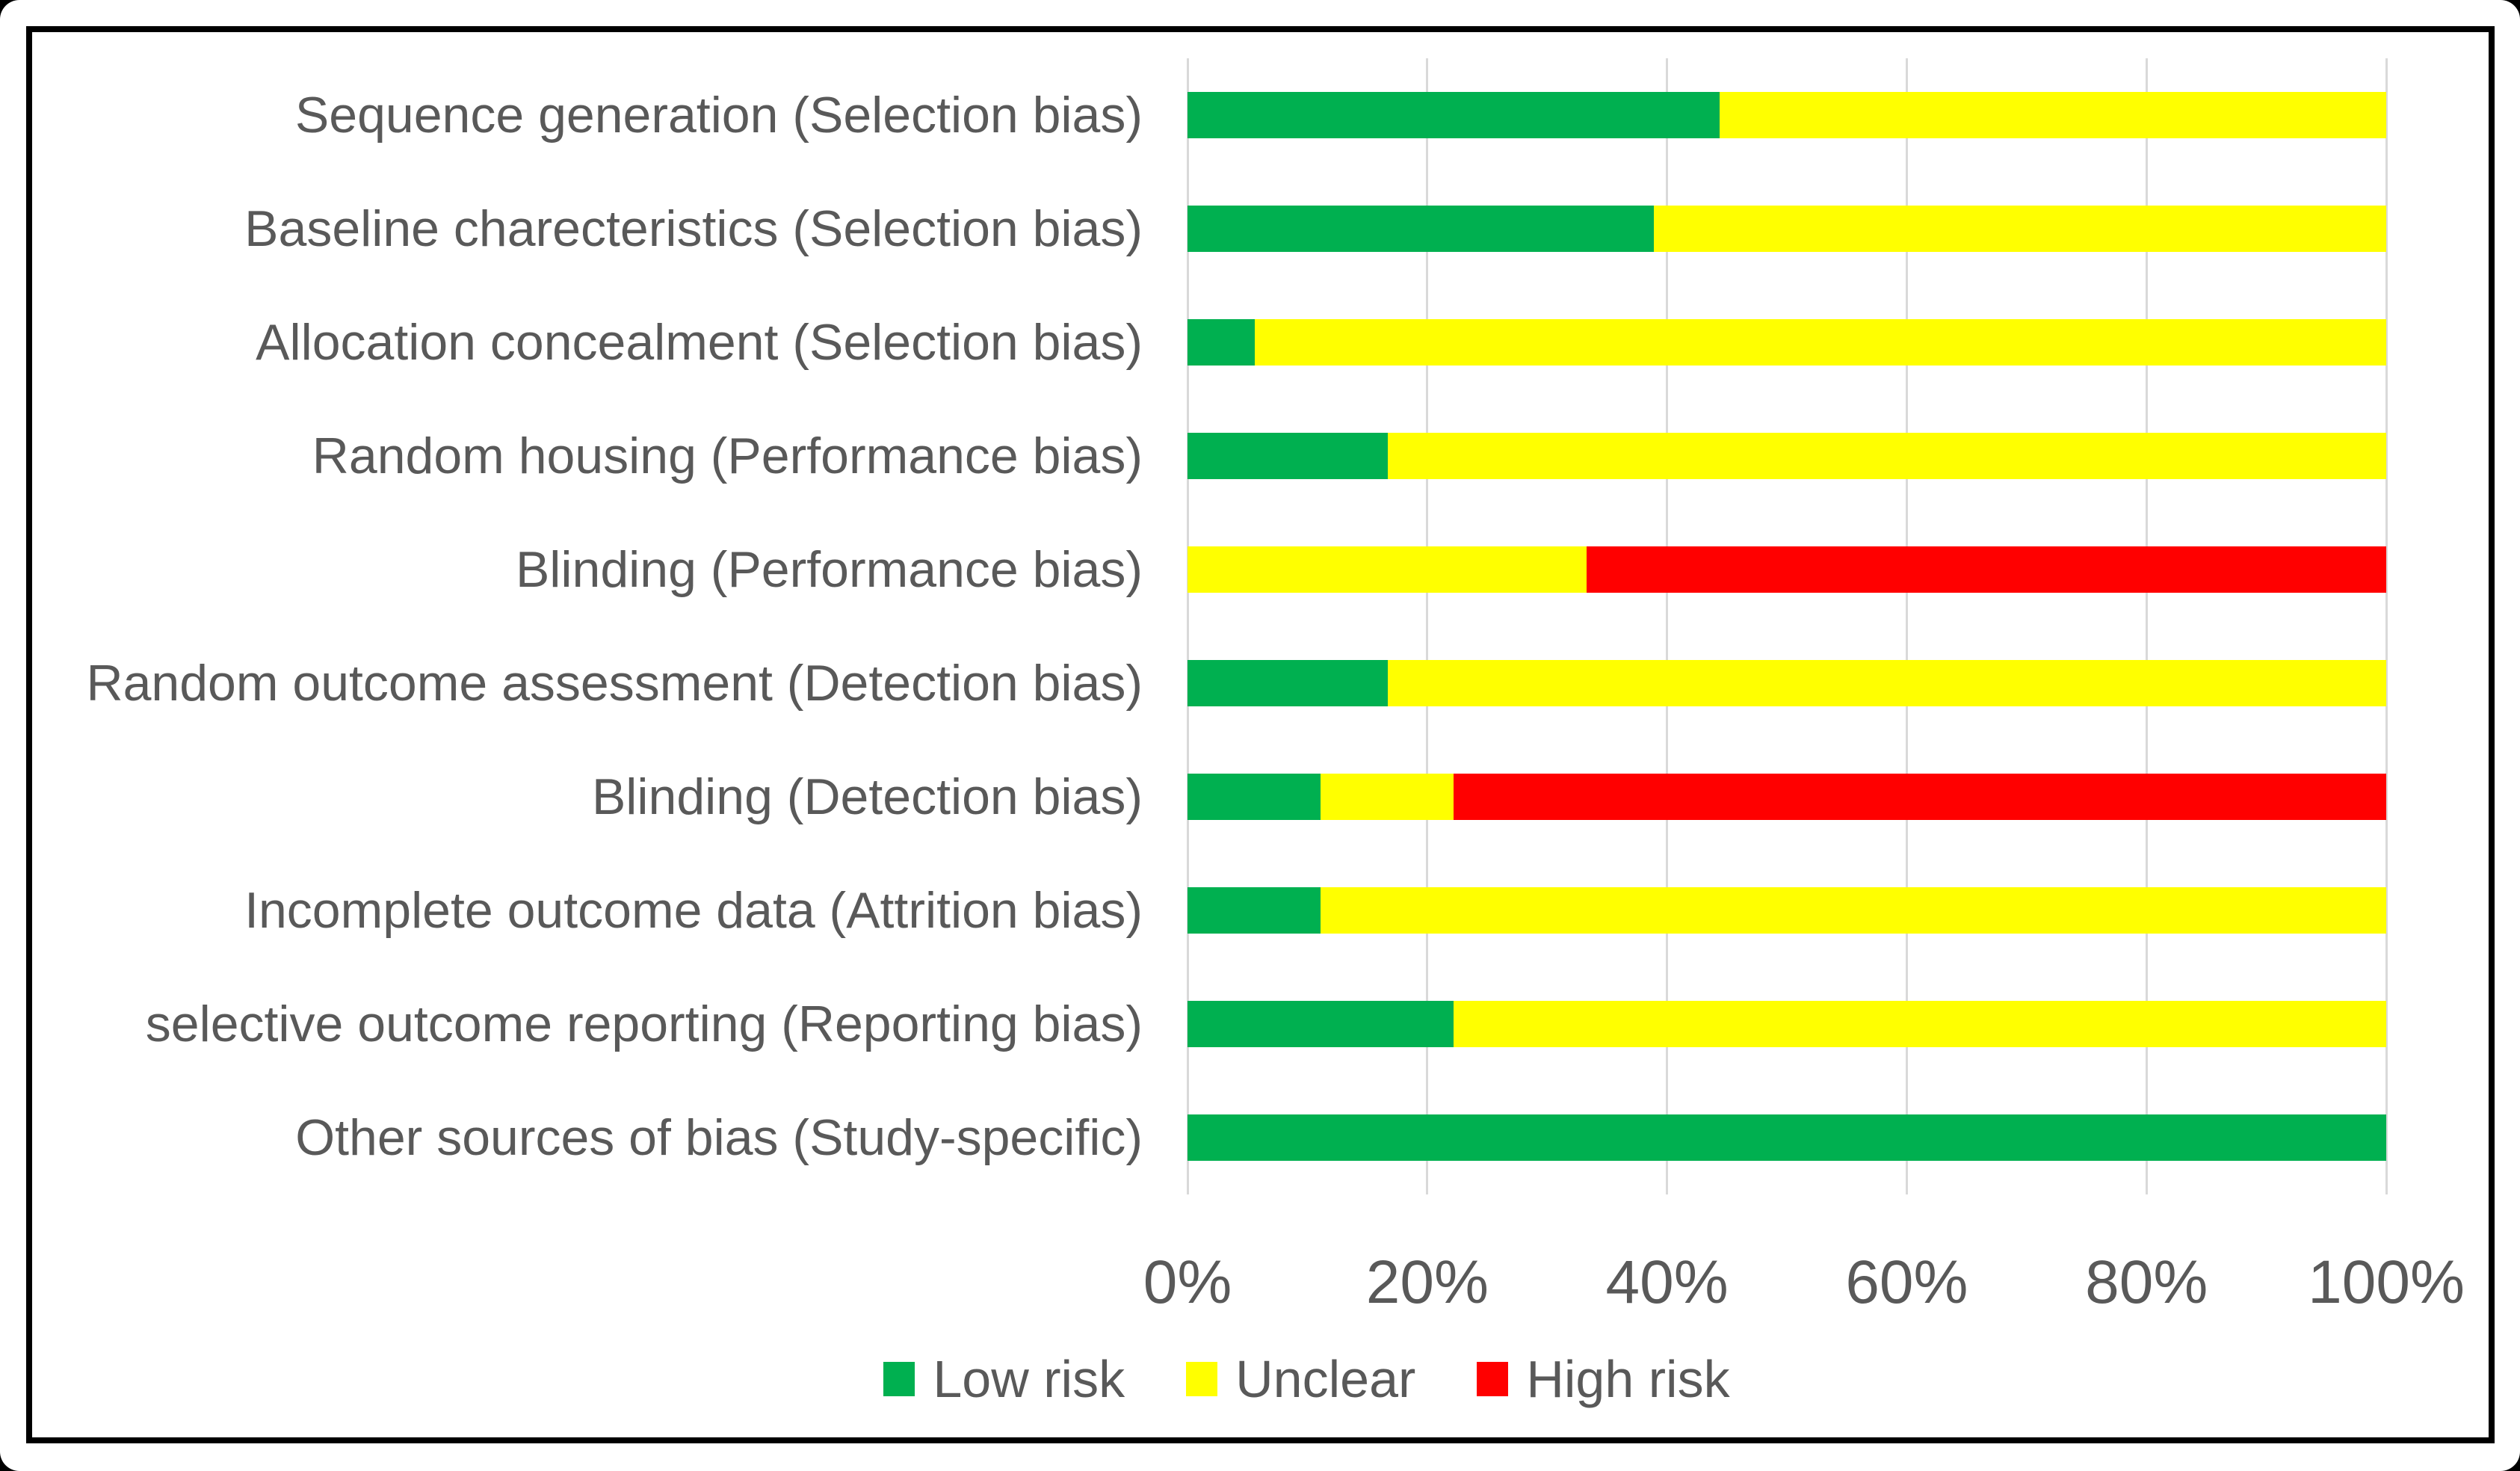 The image size is (2520, 1471). I want to click on legend-label: High risk, so click(1628, 1379).